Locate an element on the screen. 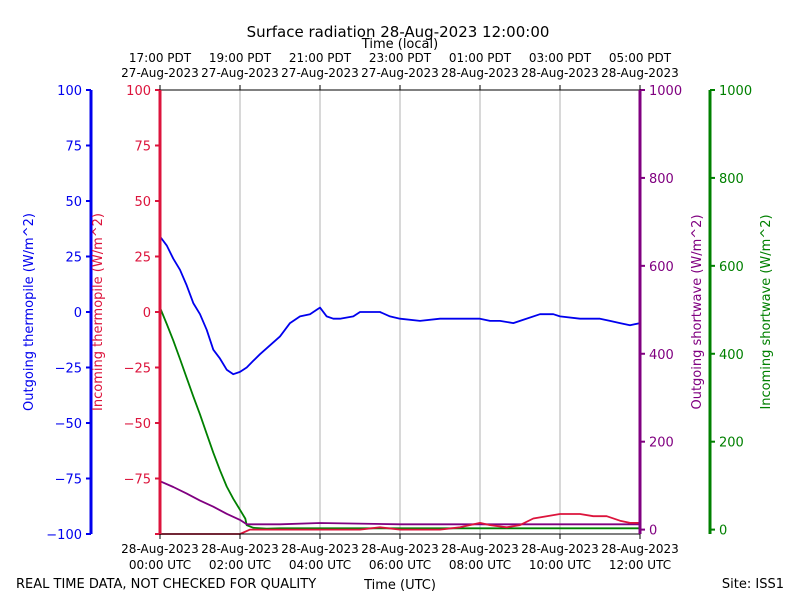 This screenshot has height=600, width=800. y-tick-label-in-thermopile: 50 is located at coordinates (142, 202).